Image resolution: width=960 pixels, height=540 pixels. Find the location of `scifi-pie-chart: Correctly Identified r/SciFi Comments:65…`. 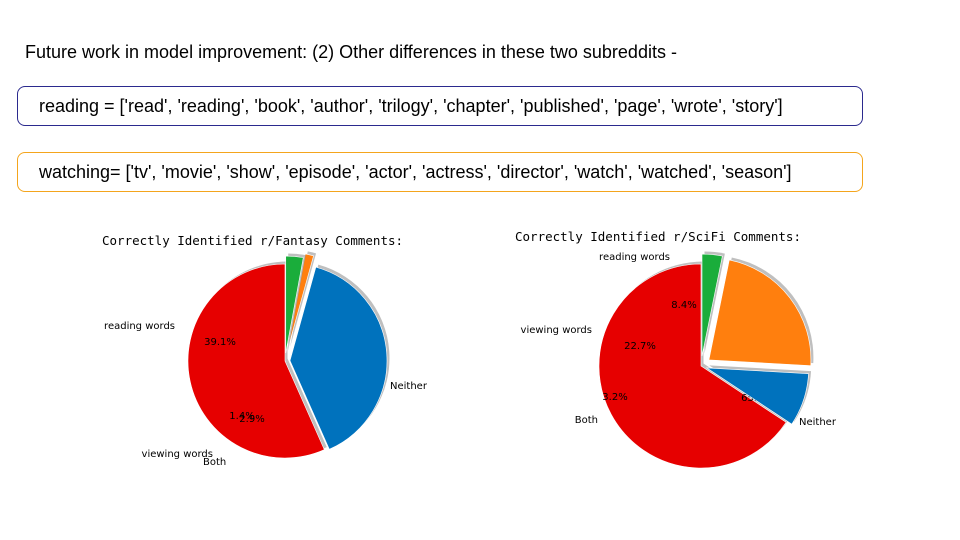

scifi-pie-chart: Correctly Identified r/SciFi Comments:65… is located at coordinates (676, 349).